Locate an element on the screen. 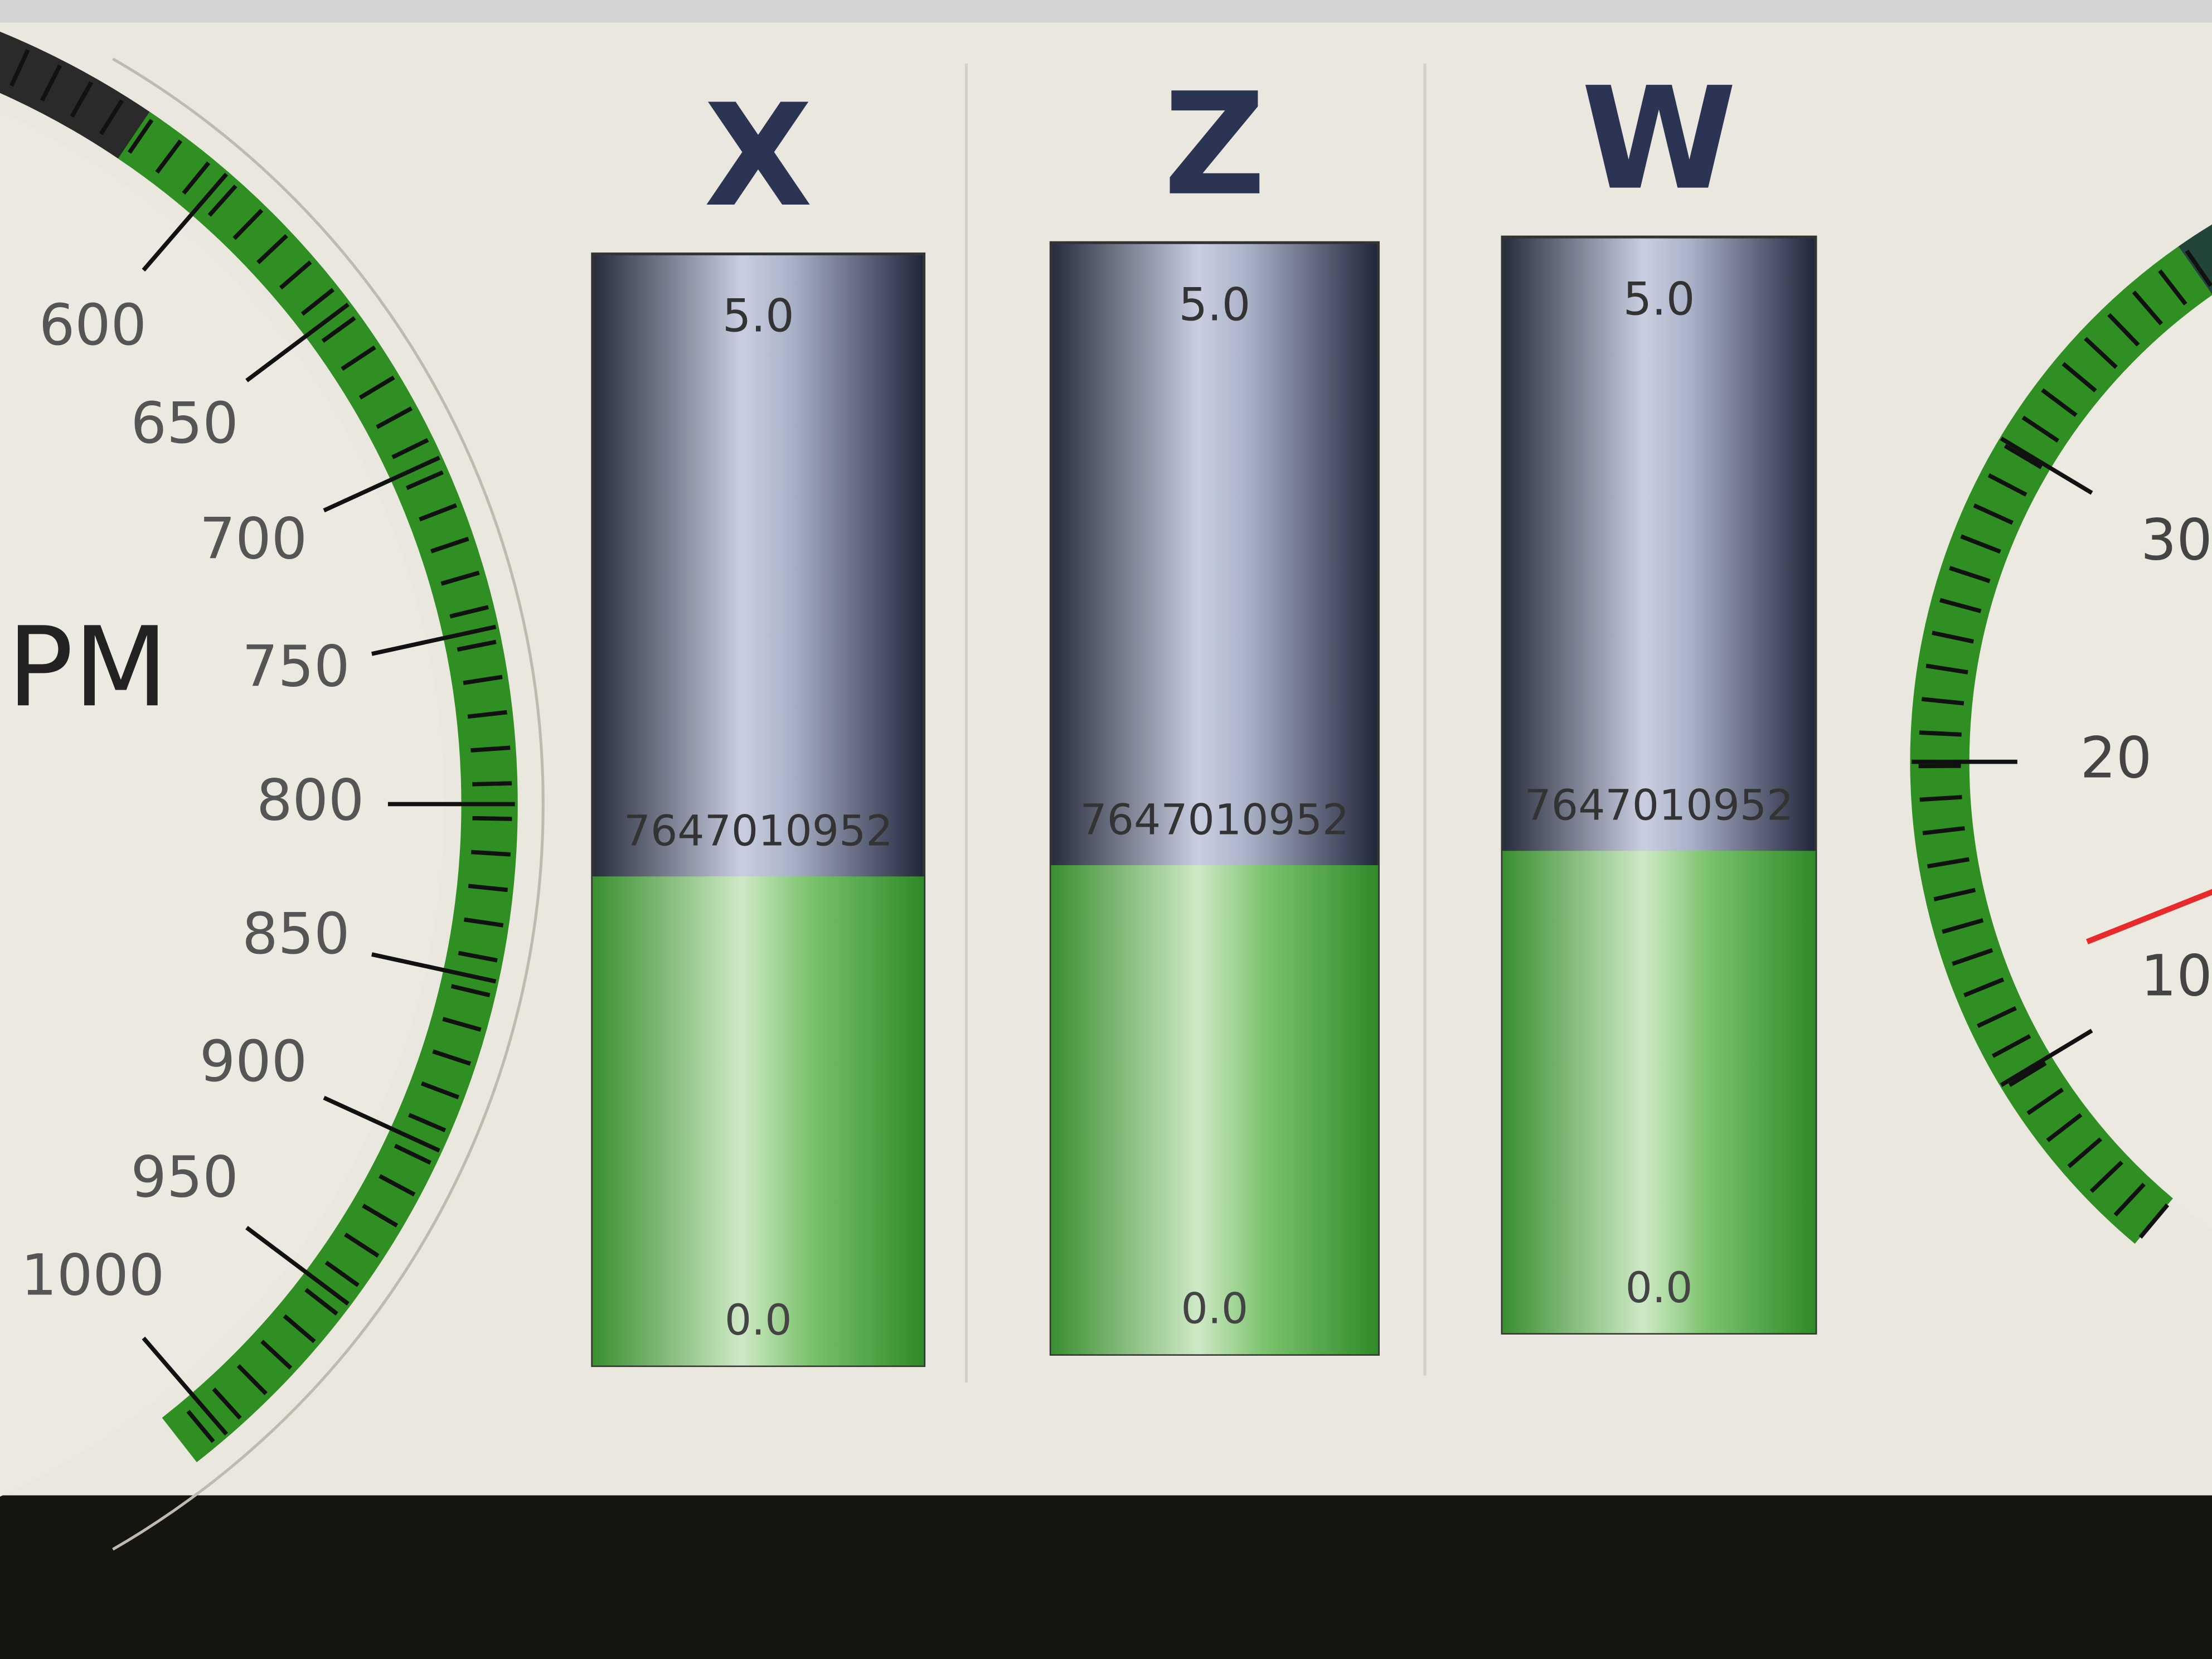 The image size is (2212, 1659). gauge-tick-label: 650 is located at coordinates (185, 423).